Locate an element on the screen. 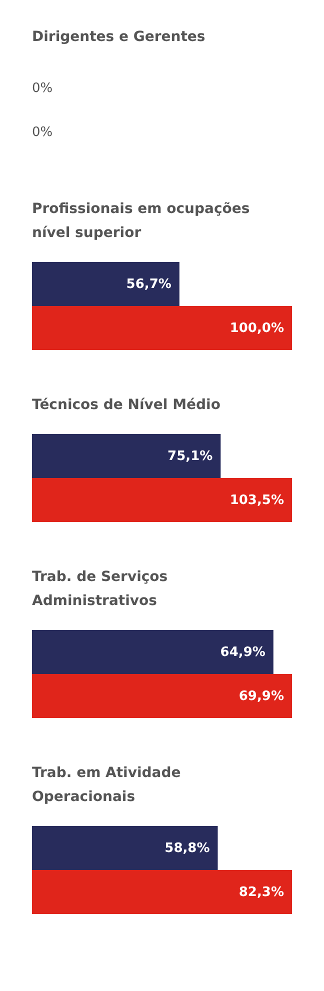 Image resolution: width=324 pixels, height=991 pixels. chart-title: Trab. em Atividade Operacionais is located at coordinates (106, 785).